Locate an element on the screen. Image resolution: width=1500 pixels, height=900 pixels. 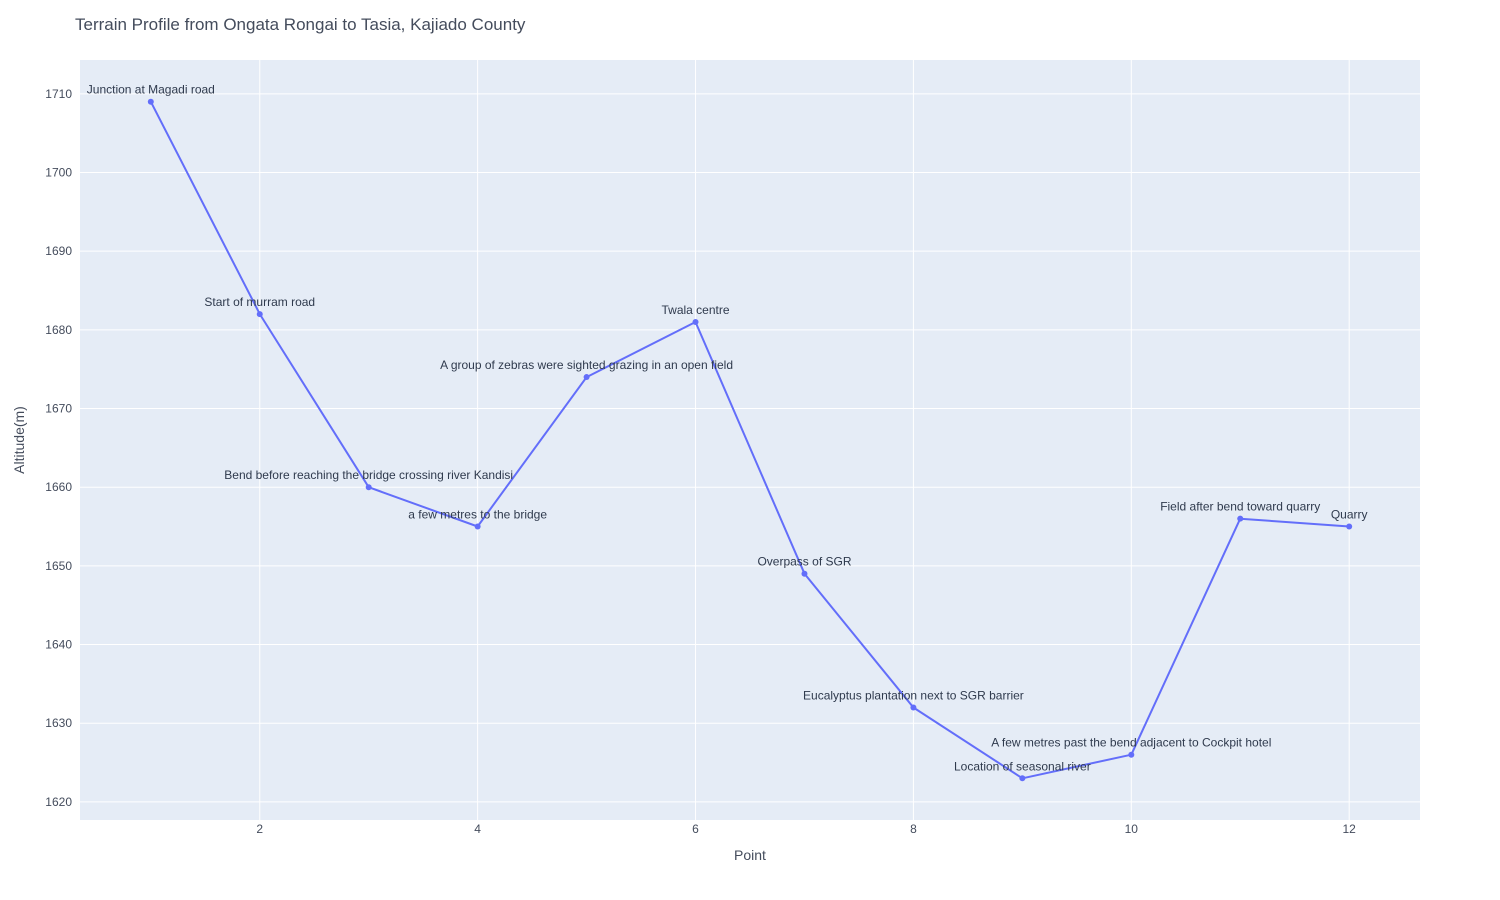
x-axis-title: Point is located at coordinates (750, 855).